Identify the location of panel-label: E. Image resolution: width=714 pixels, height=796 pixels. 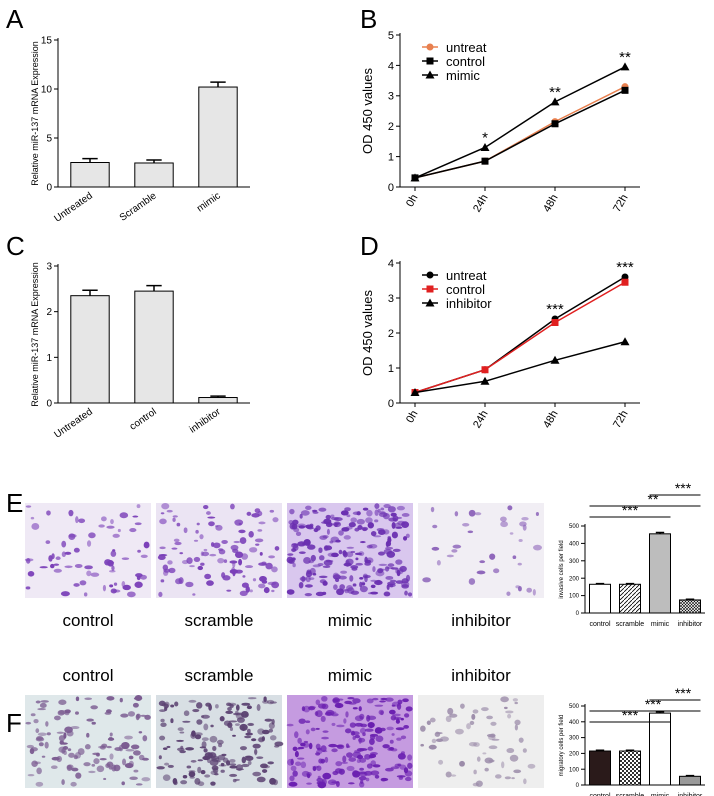
(14, 503).